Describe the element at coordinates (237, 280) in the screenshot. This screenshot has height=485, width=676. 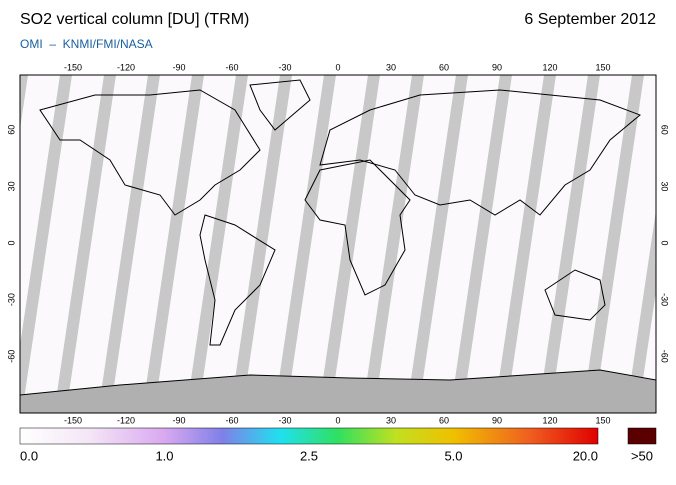
I see `south-america` at that location.